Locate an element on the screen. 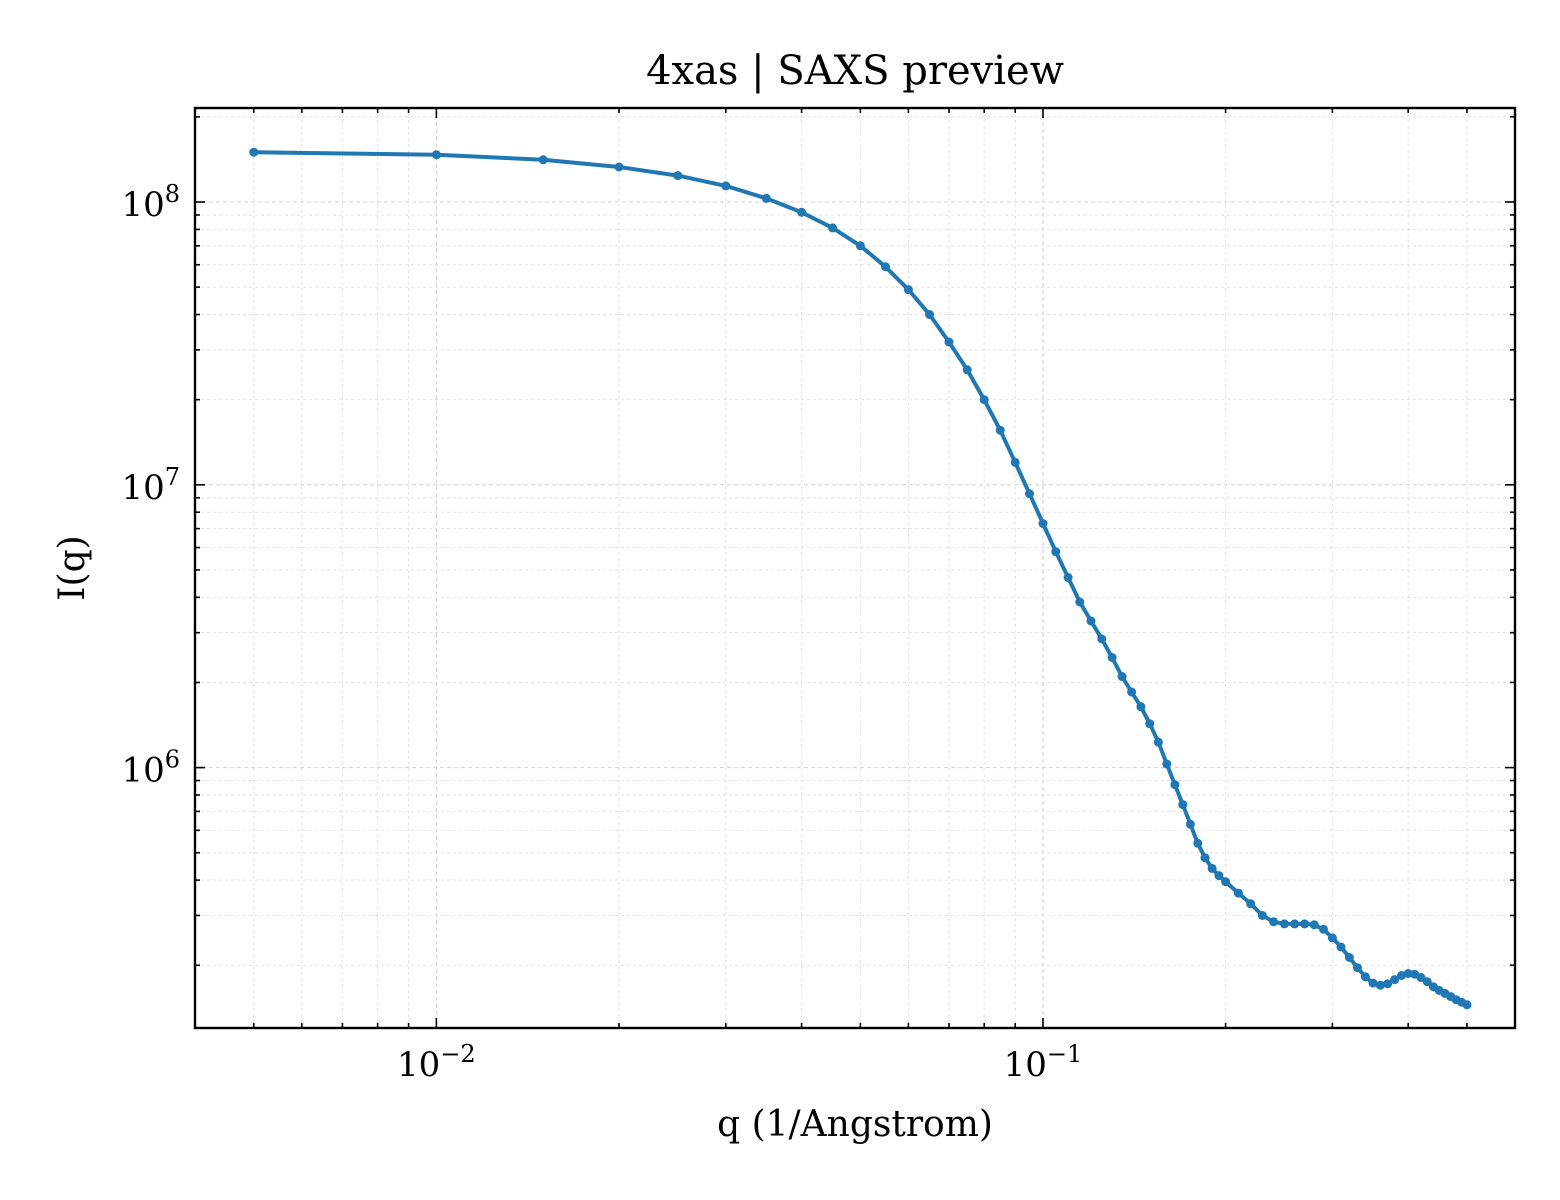 This screenshot has height=1200, width=1560. x-tick-label: 10⁻² is located at coordinates (436, 1062).